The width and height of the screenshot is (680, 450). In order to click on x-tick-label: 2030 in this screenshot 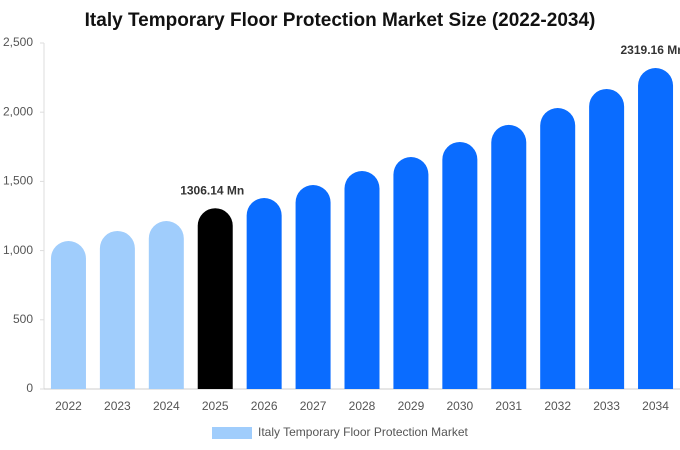, I will do `click(459, 406)`.